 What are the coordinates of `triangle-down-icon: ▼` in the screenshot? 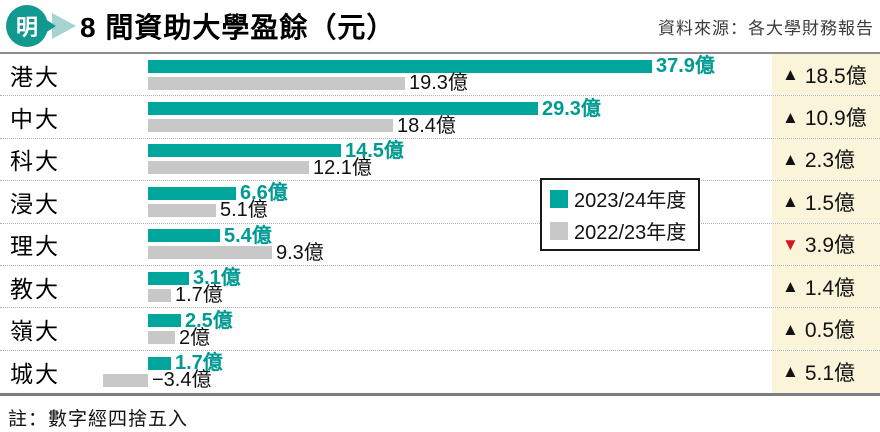 It's located at (790, 244).